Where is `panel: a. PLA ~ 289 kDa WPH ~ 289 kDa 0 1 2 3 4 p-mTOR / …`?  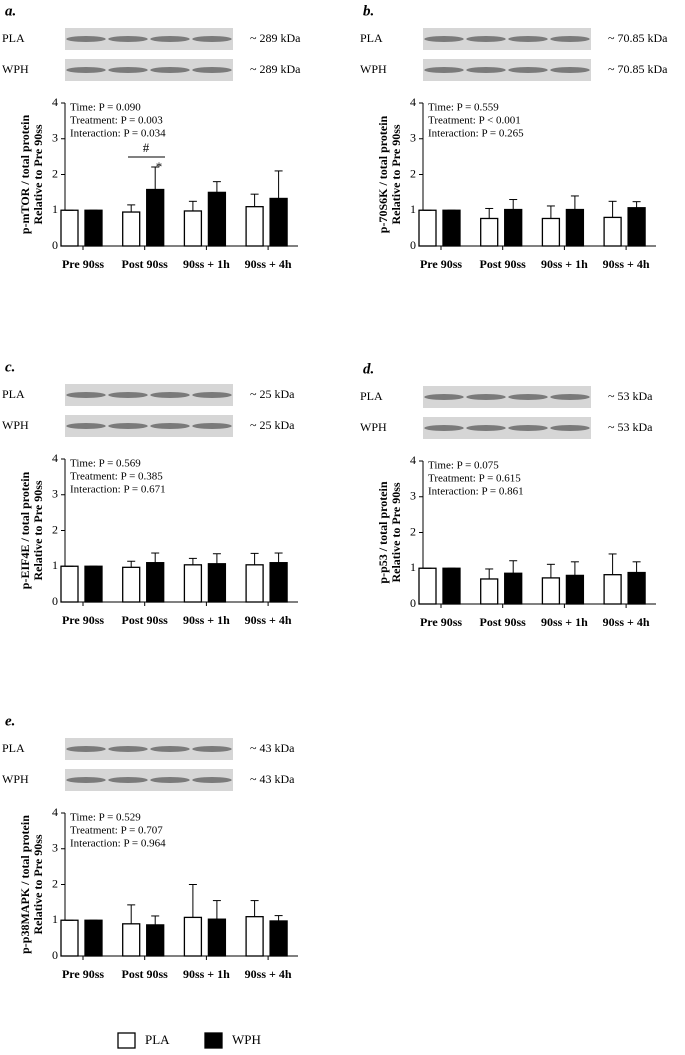
panel: a. PLA ~ 289 kDa WPH ~ 289 kDa 0 1 2 3 4 p-mTOR / … is located at coordinates (151, 136).